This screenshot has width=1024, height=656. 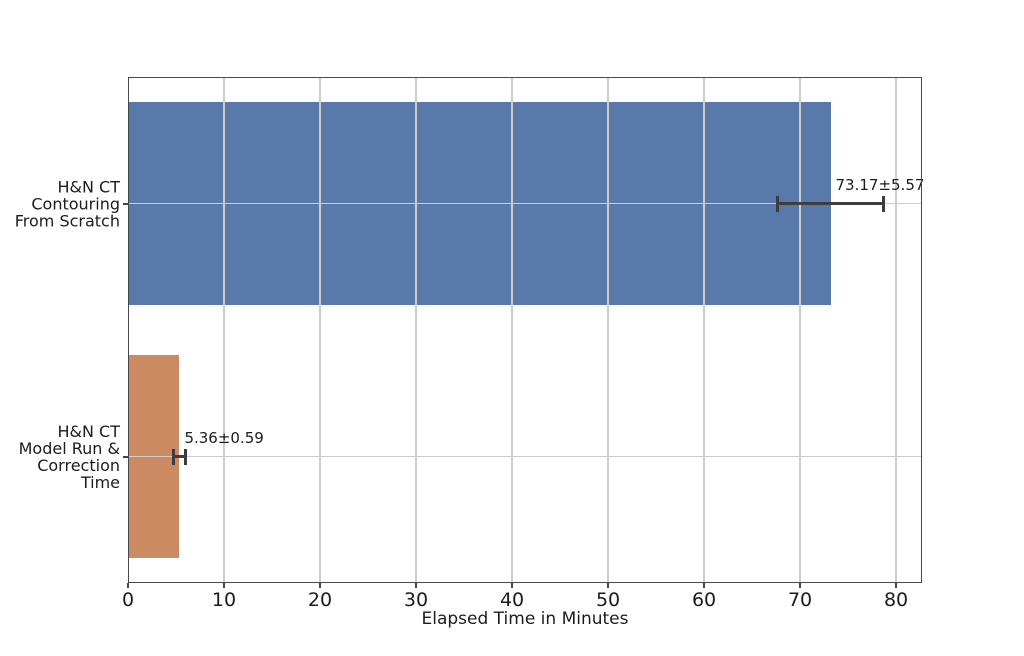 I want to click on y-tick-label: H&N CT Contouring From Scratch, so click(x=67, y=203).